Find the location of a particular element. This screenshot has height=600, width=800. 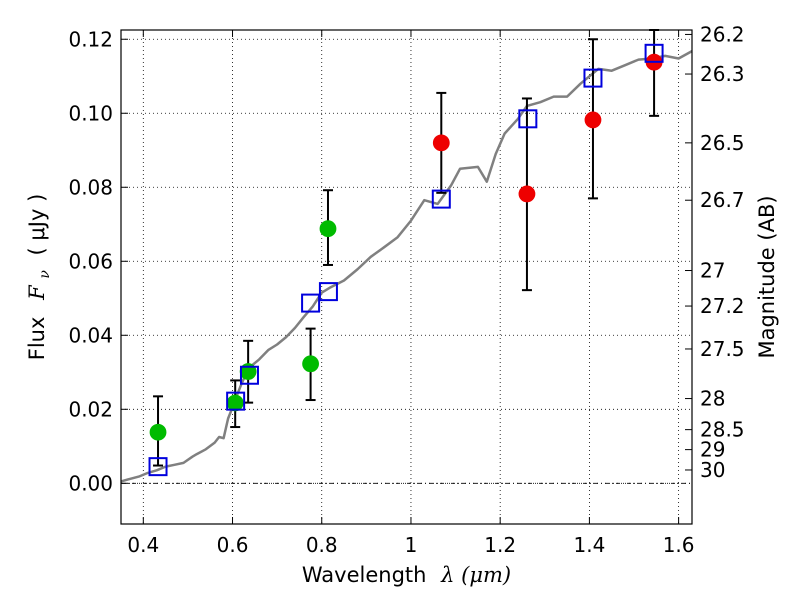

y2-tick-label: 27.2 is located at coordinates (722, 306).